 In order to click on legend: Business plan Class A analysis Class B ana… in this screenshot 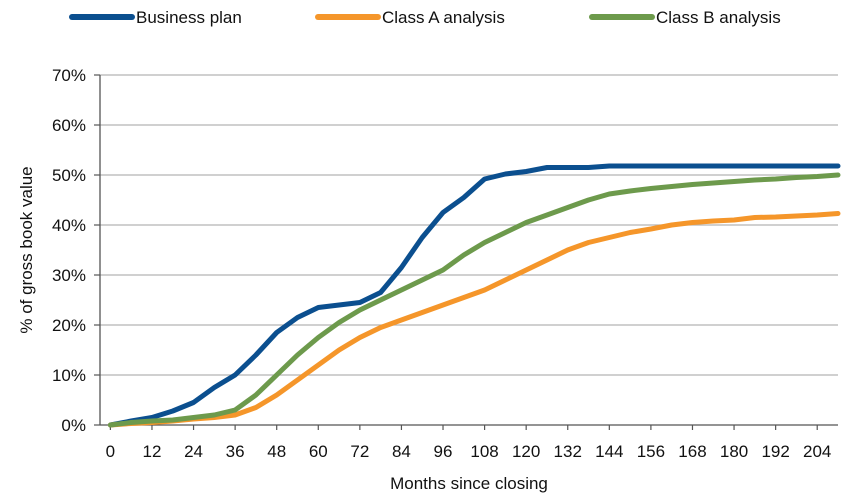, I will do `click(425, 17)`.